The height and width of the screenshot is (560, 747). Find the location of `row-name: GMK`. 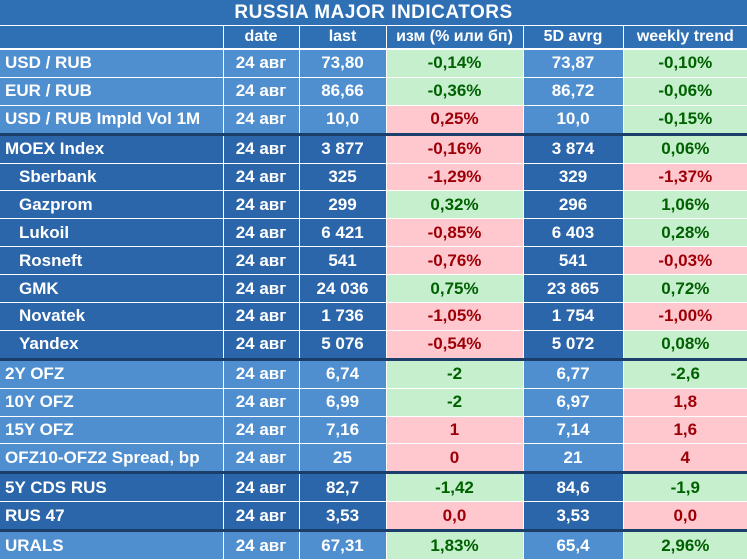

row-name: GMK is located at coordinates (112, 289).